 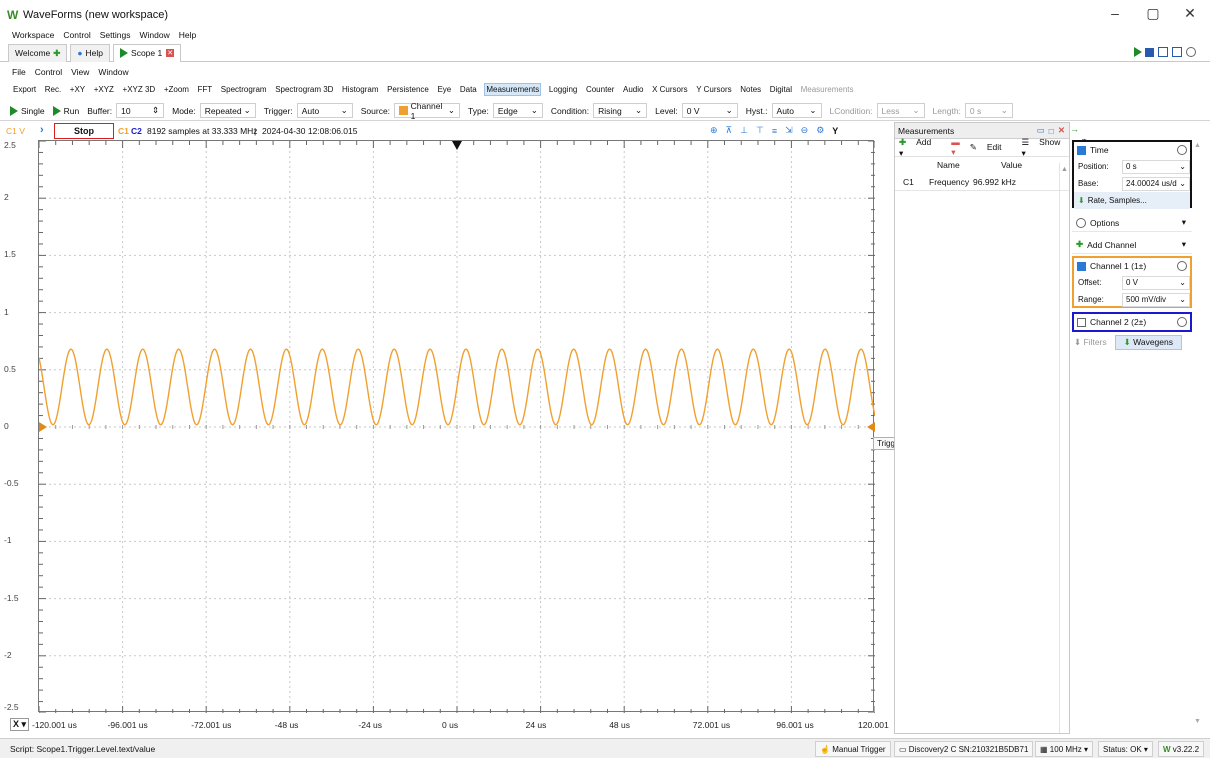 I want to click on undock-icon: ▭, so click(x=1040, y=130).